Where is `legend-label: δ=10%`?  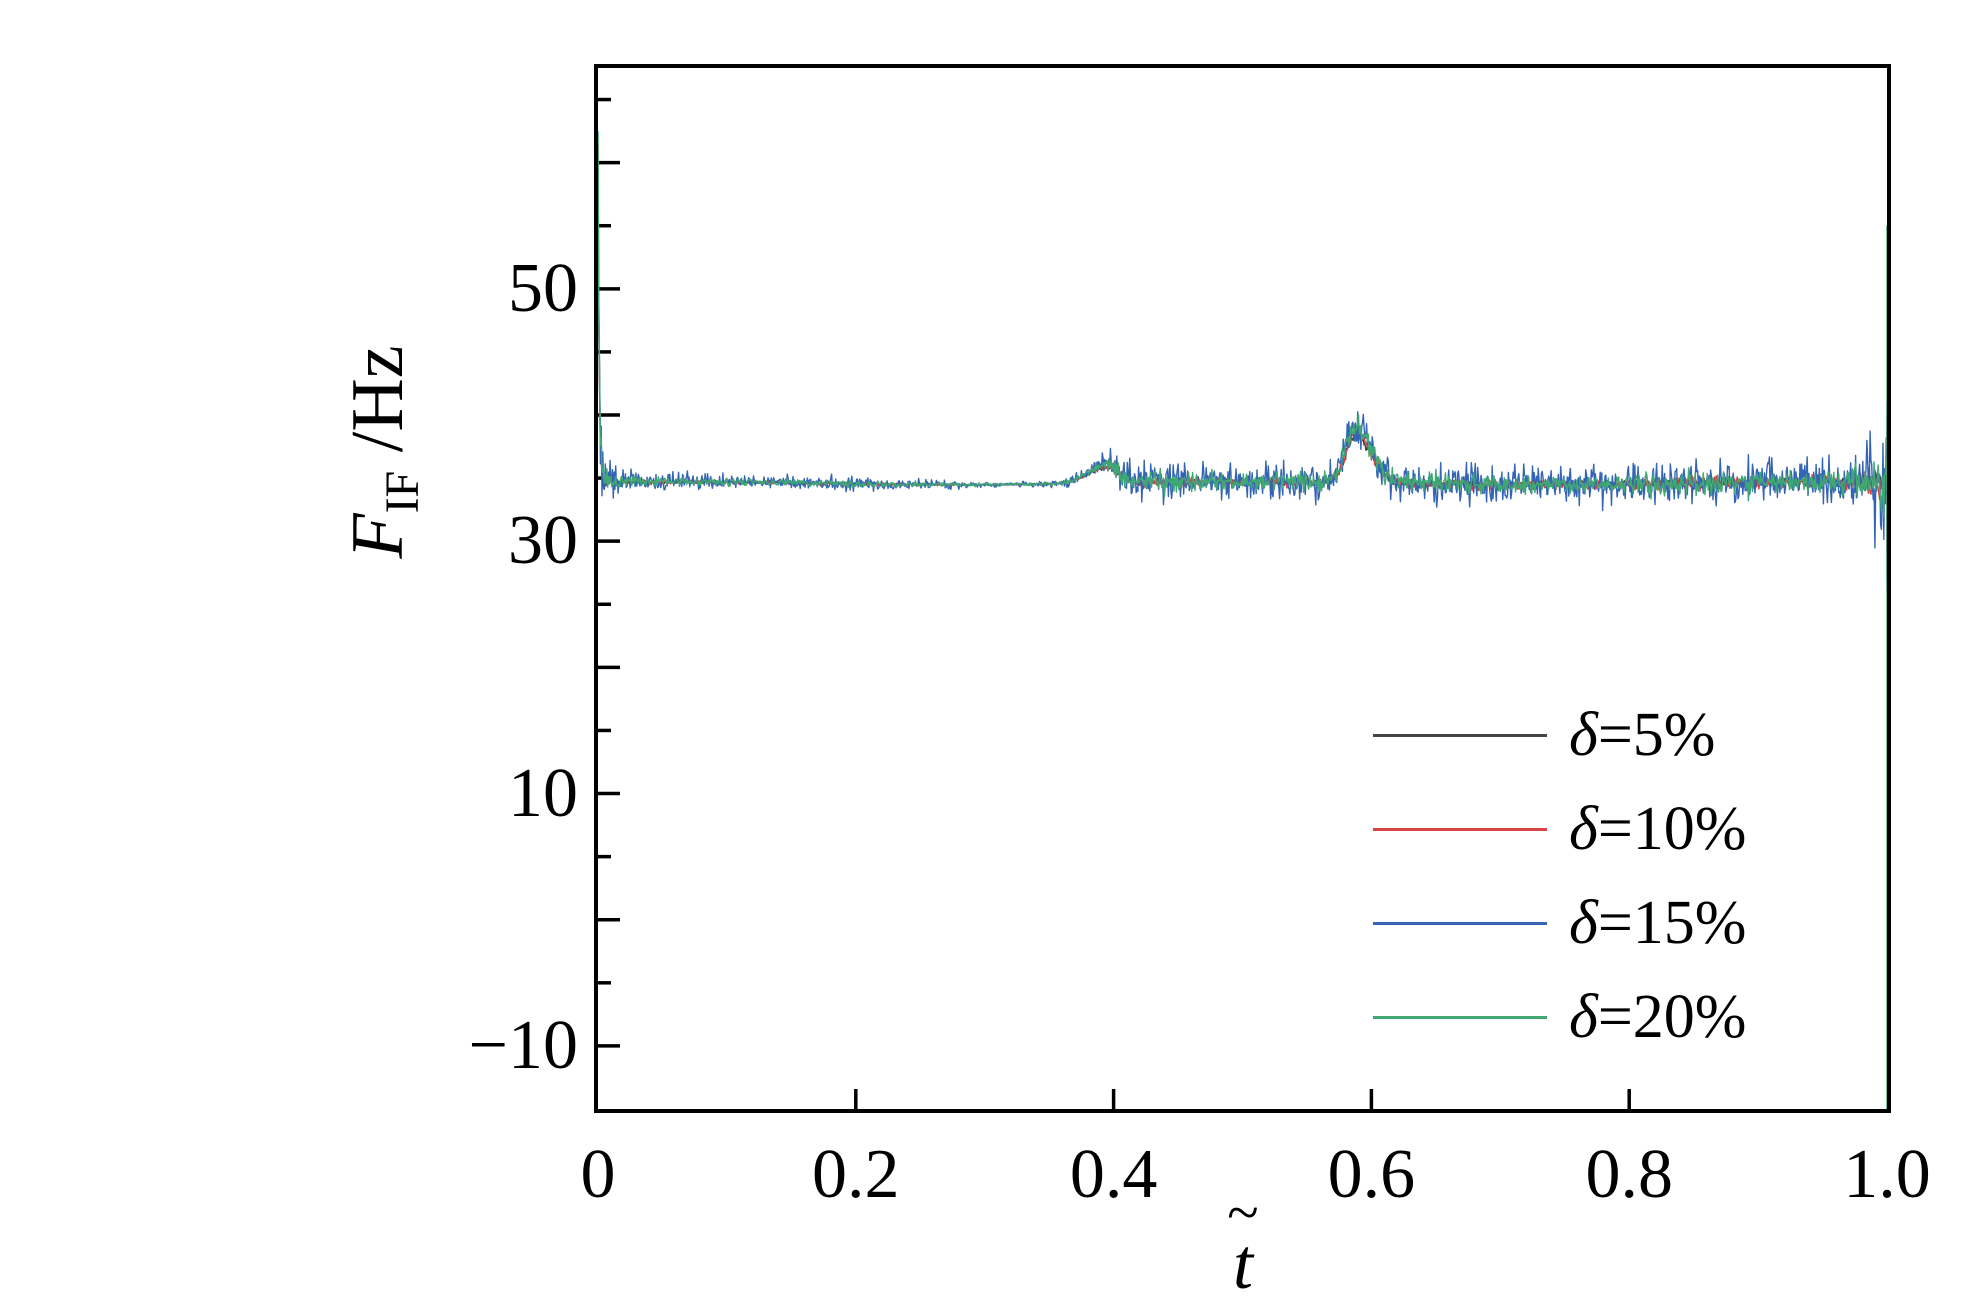 legend-label: δ=10% is located at coordinates (1657, 829).